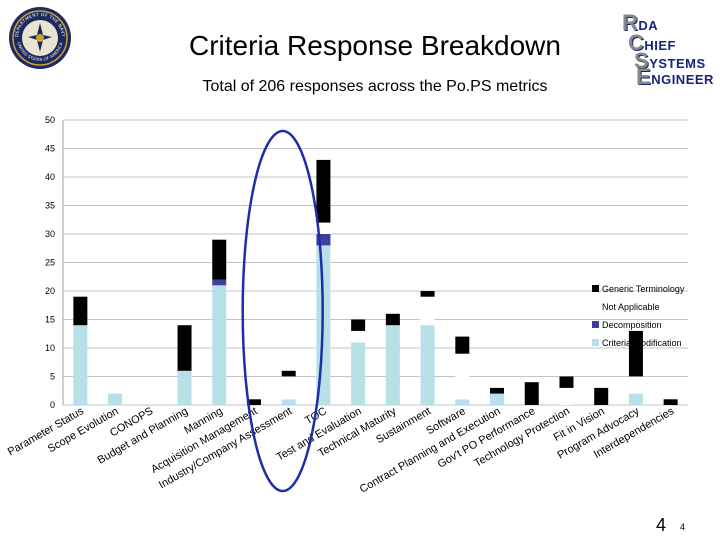 The image size is (720, 540). What do you see at coordinates (52, 405) in the screenshot?
I see `y-tick-label: 0` at bounding box center [52, 405].